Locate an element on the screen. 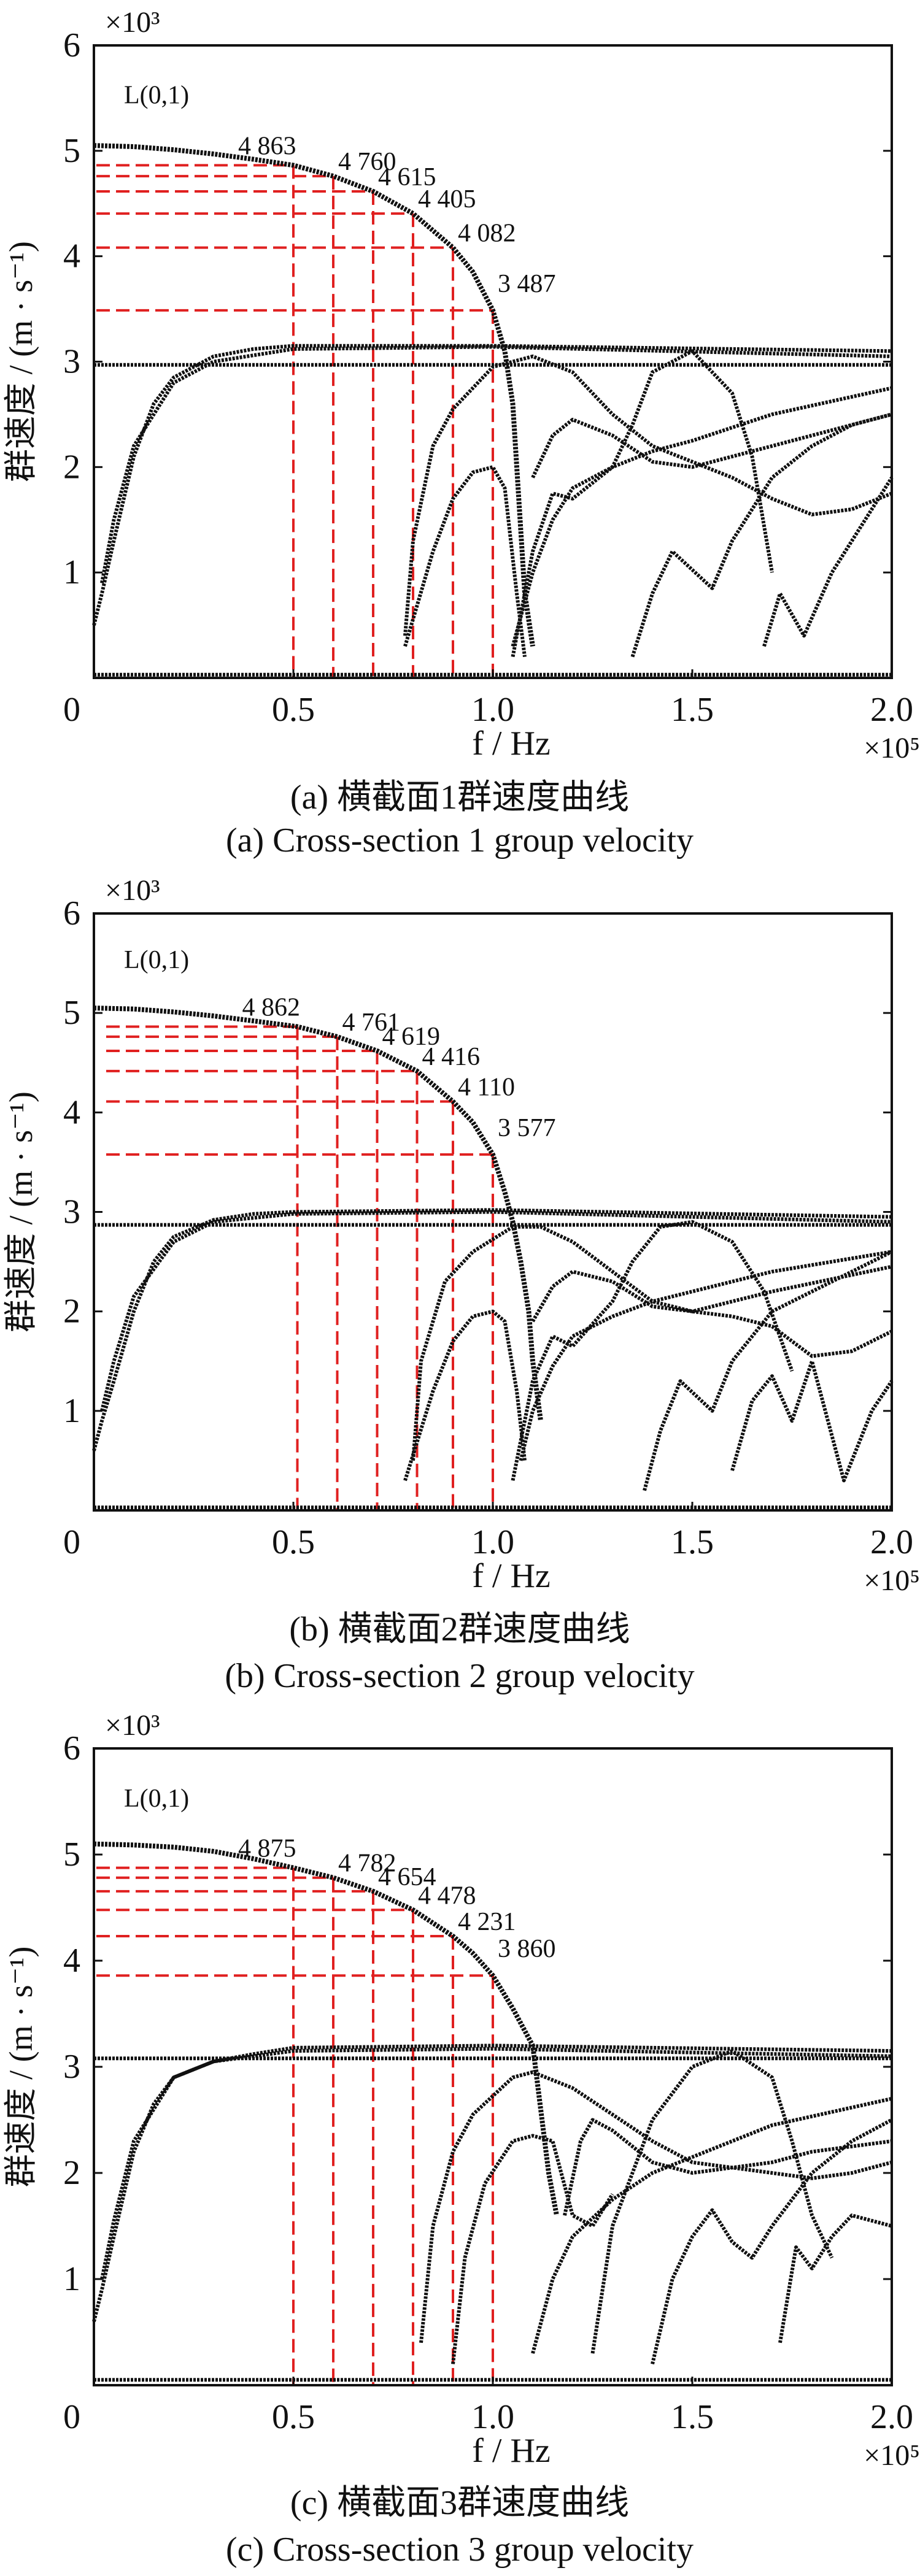  value-label: 4 405 is located at coordinates (447, 199).